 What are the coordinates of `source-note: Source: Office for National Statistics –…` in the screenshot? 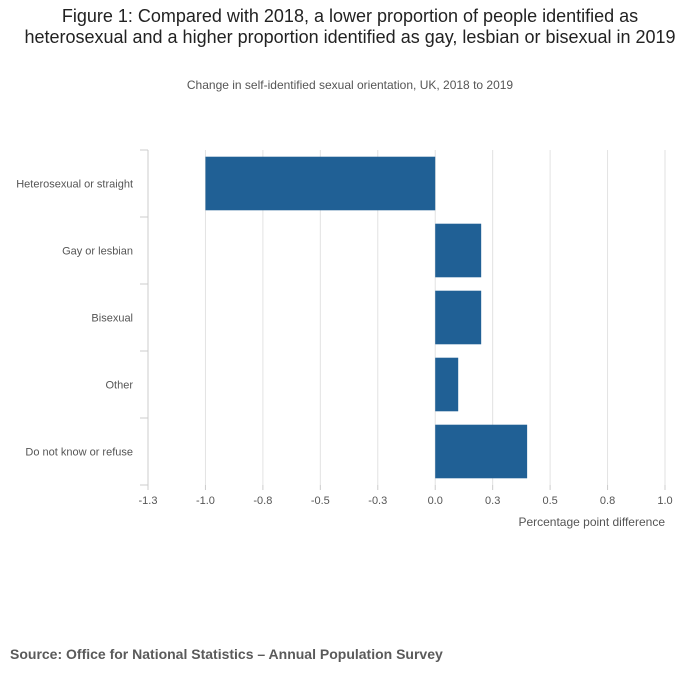 It's located at (226, 654).